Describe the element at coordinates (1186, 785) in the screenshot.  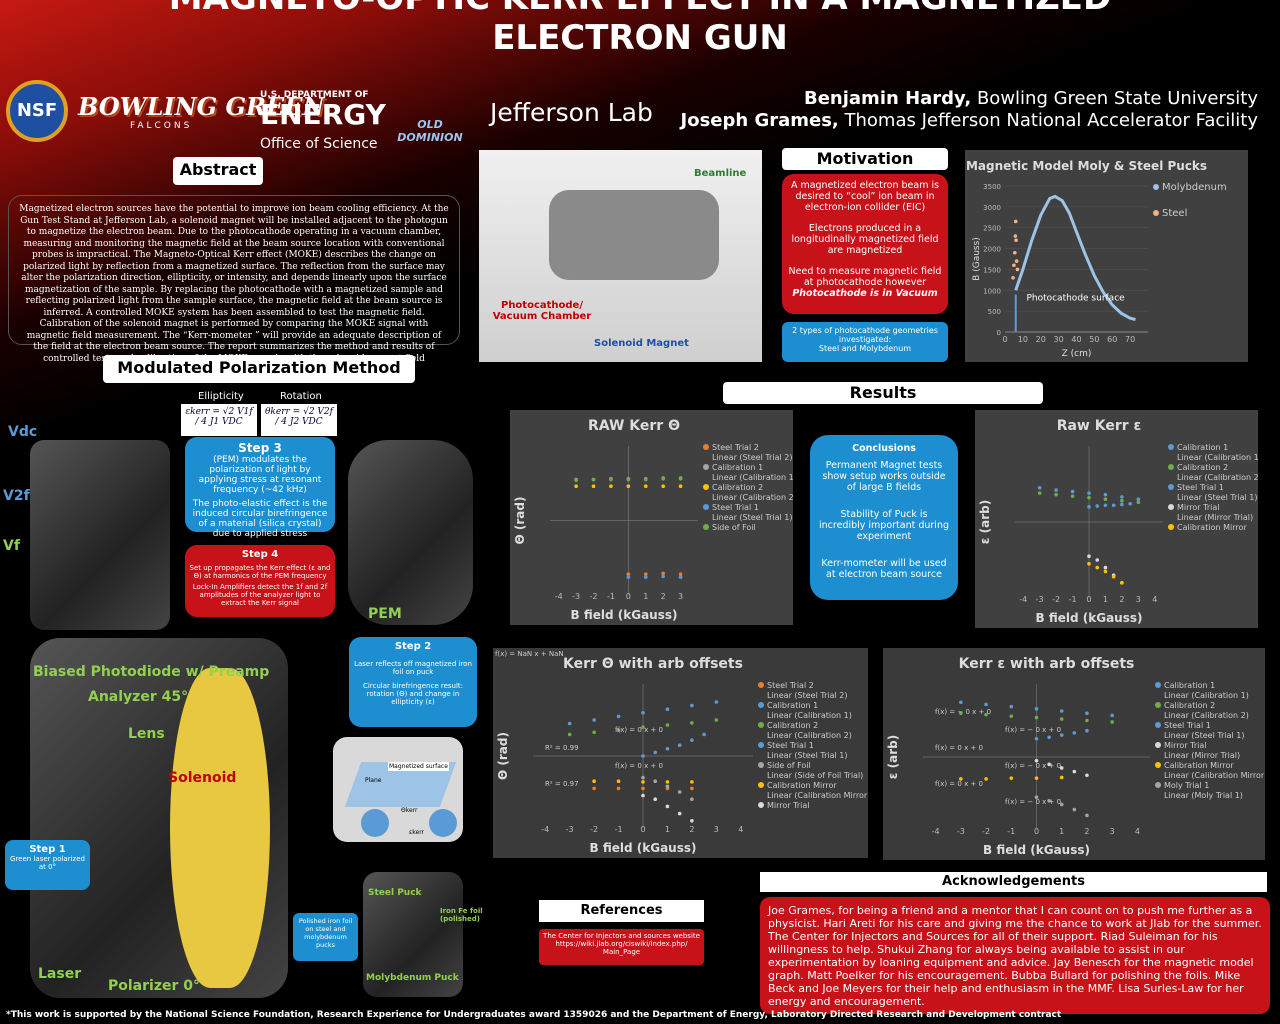
I see `legend-label: Moly Trial 1` at that location.